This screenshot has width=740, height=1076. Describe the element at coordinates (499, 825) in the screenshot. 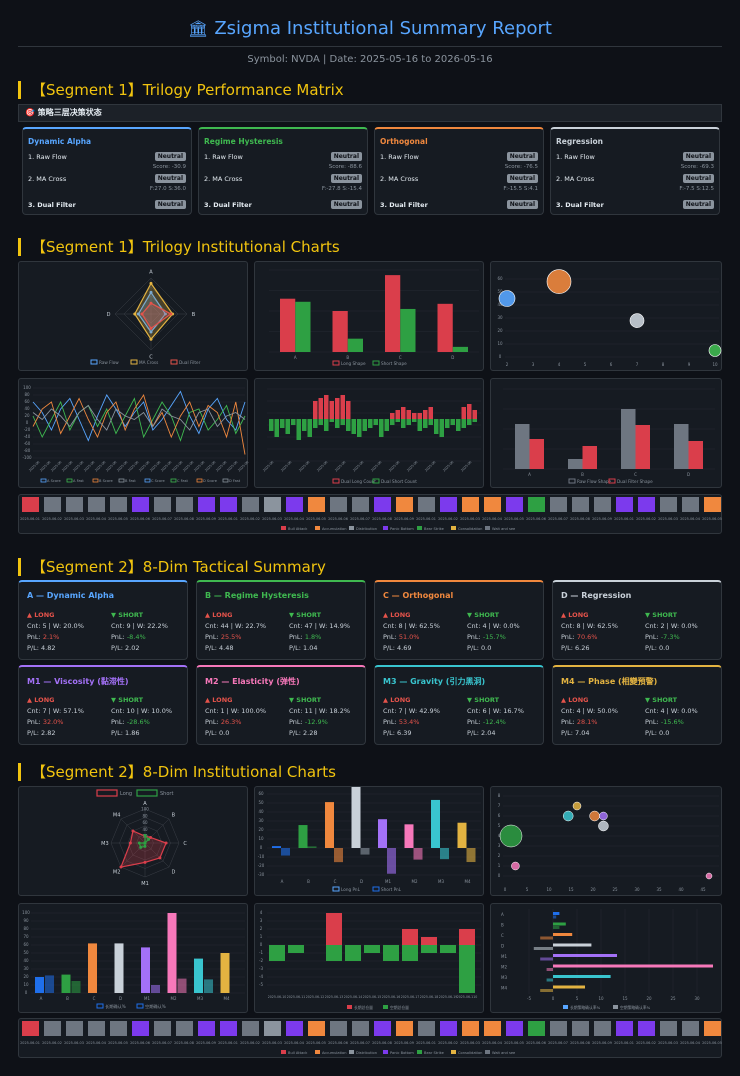

I see `y-tick-label: 5` at that location.